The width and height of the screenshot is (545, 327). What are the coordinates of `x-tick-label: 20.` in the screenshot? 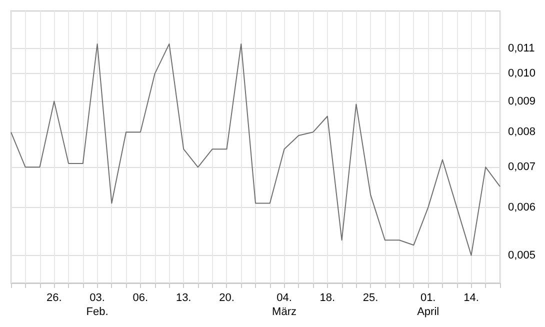 It's located at (226, 298).